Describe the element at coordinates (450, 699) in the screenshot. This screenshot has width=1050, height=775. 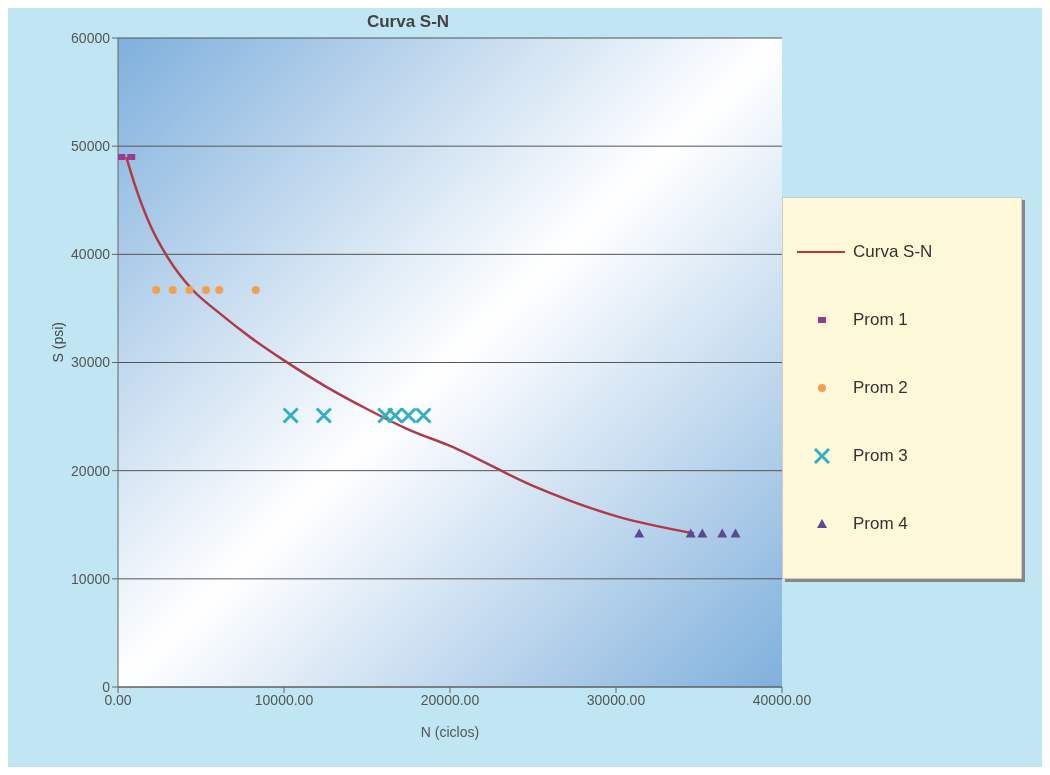
I see `x-tick-label: 20000.00` at that location.